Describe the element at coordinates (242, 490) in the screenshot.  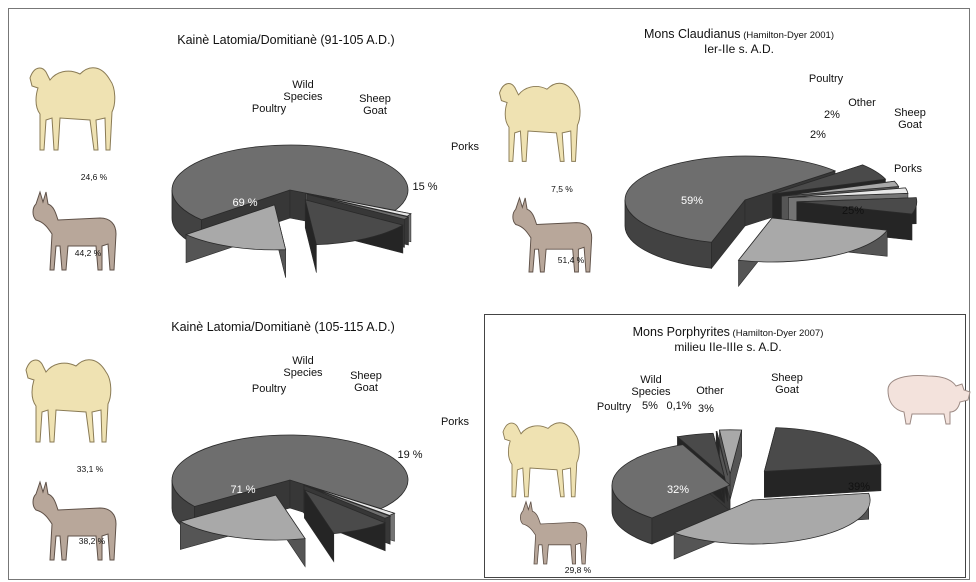
I see `slice-value-label: 71 %` at that location.